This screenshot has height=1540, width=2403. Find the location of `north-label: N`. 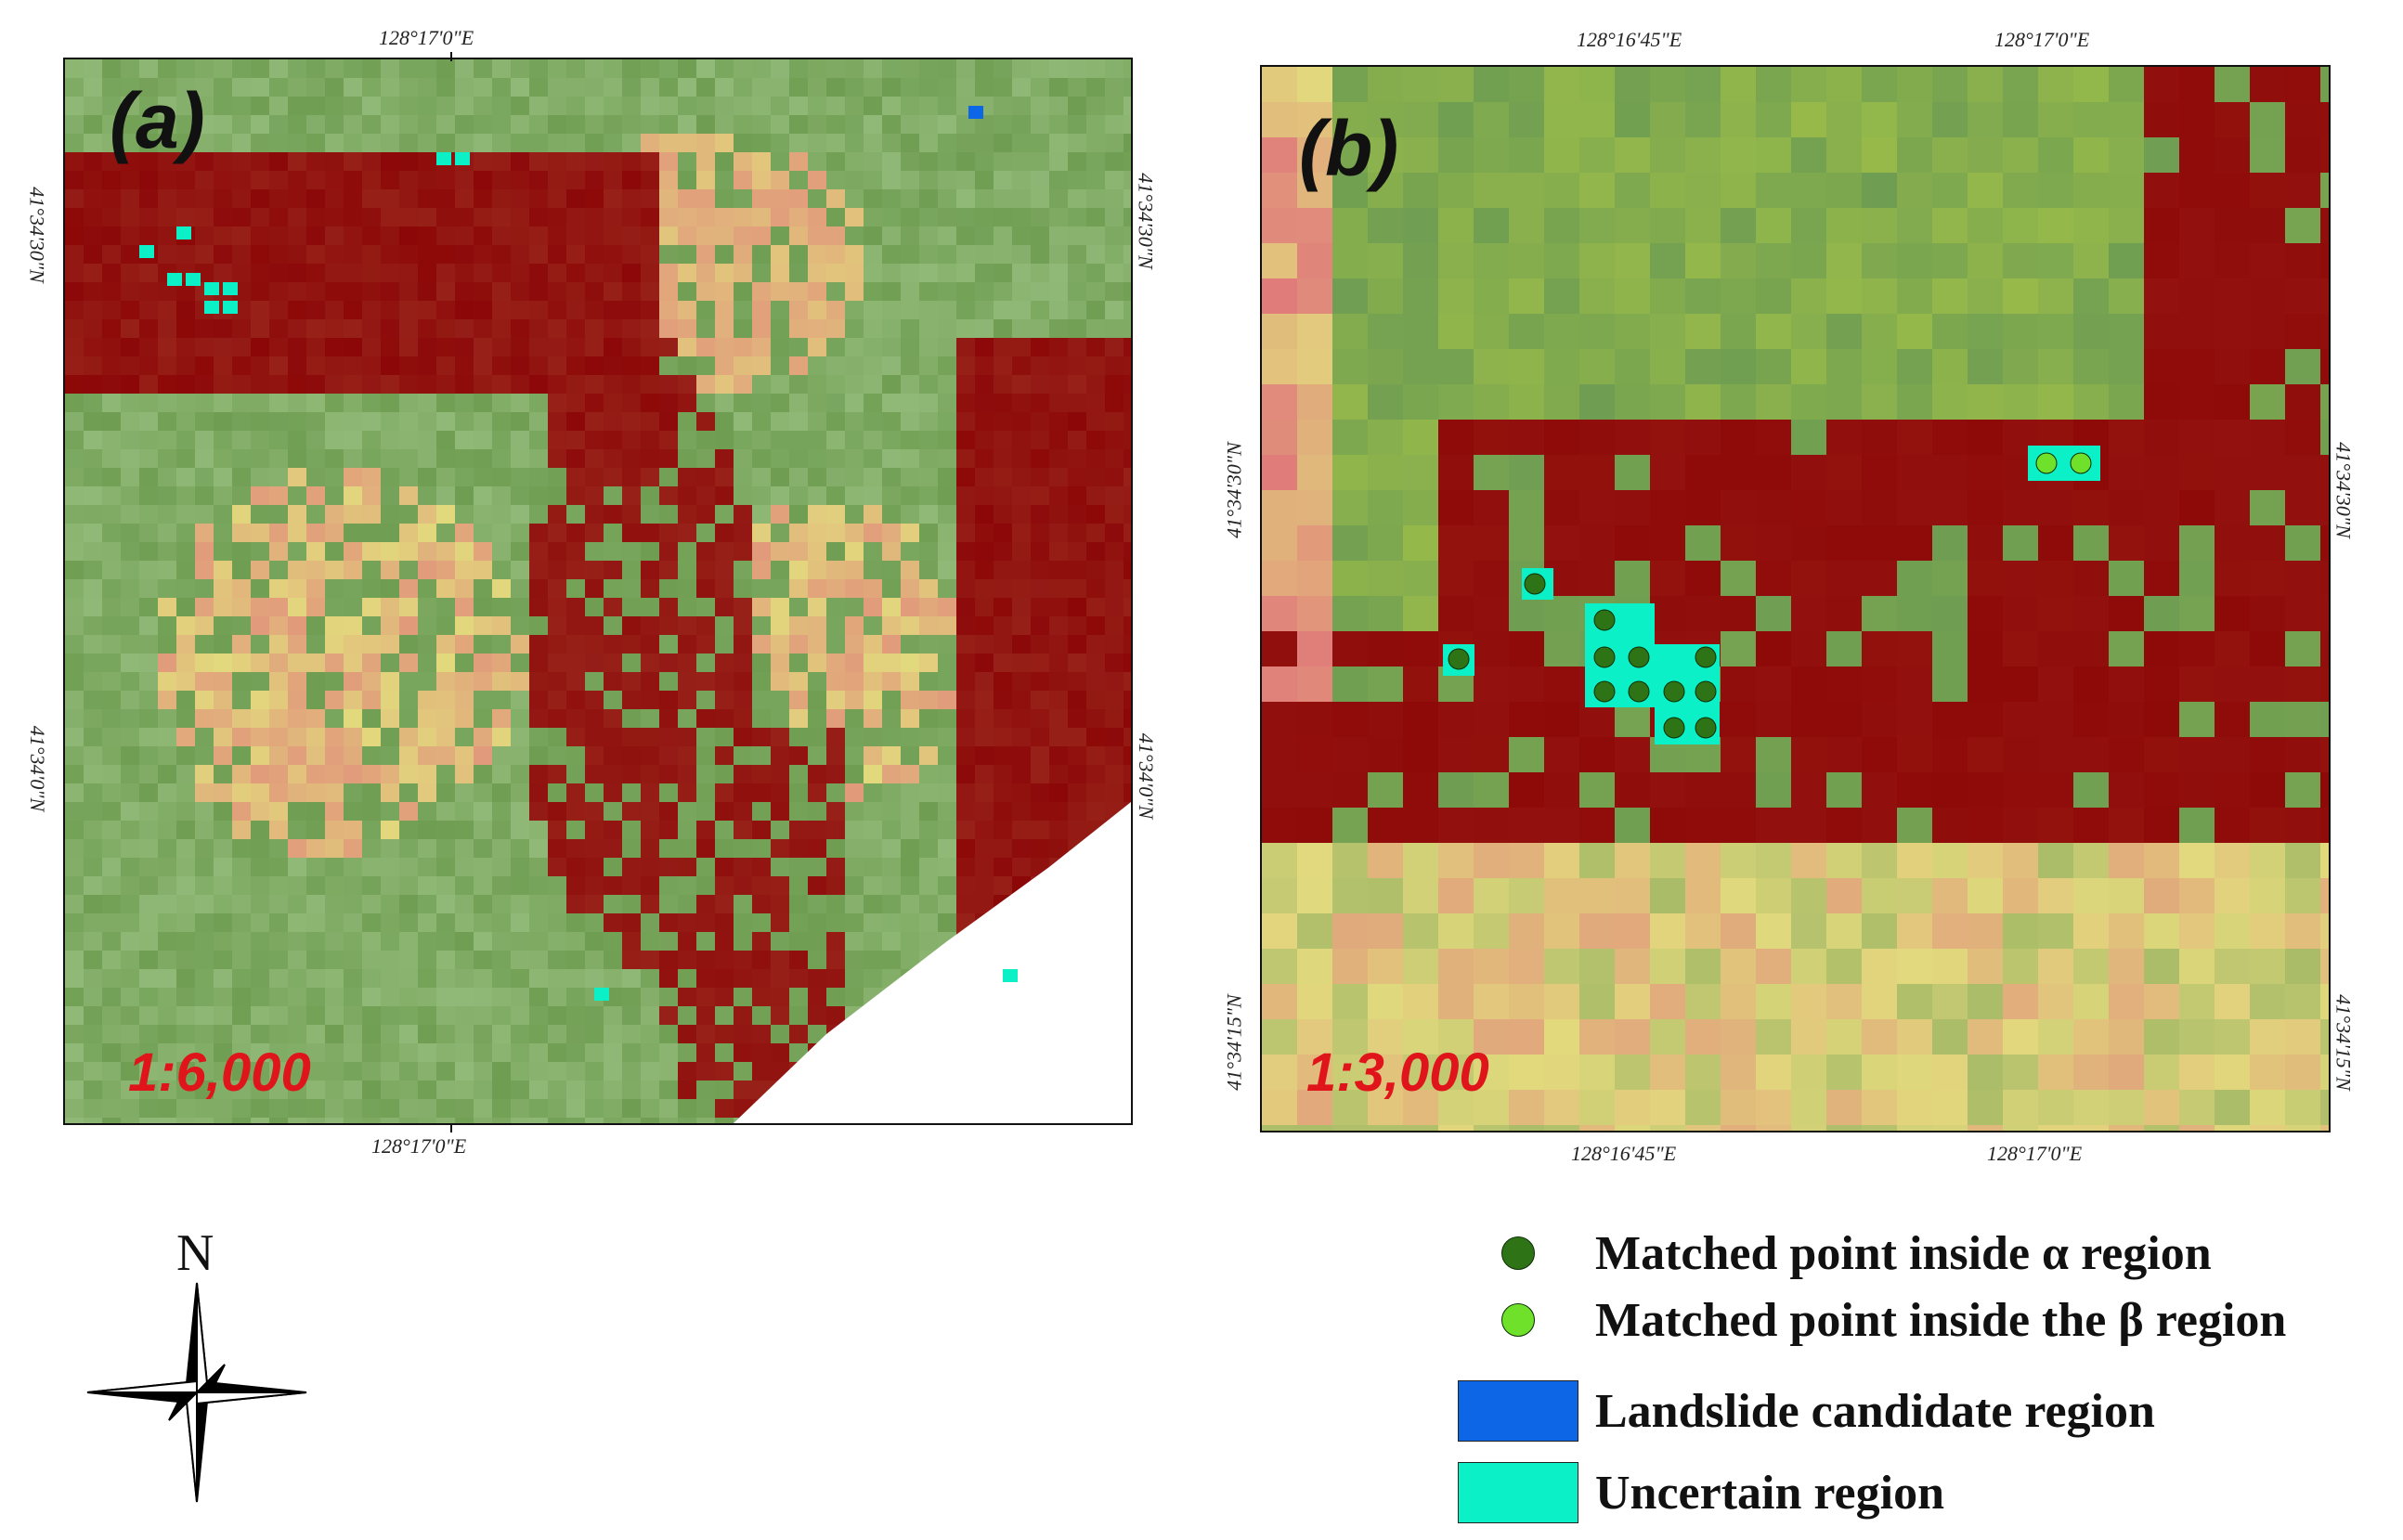

north-label: N is located at coordinates (195, 1253).